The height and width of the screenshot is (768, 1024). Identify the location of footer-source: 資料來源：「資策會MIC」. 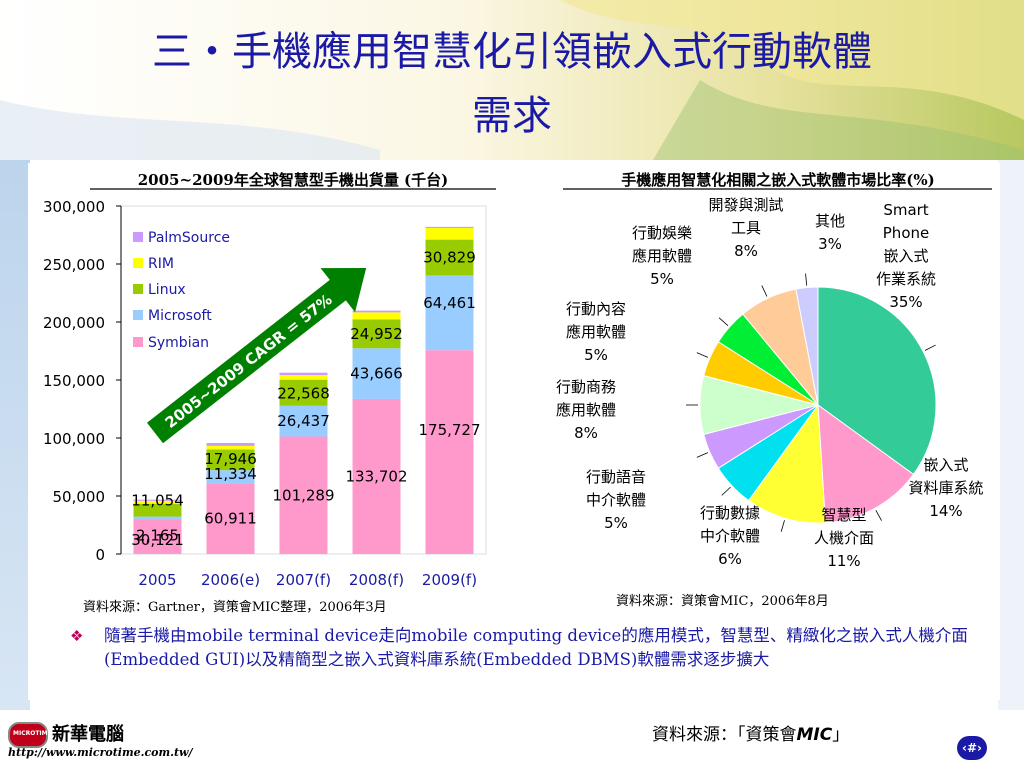
(751, 735).